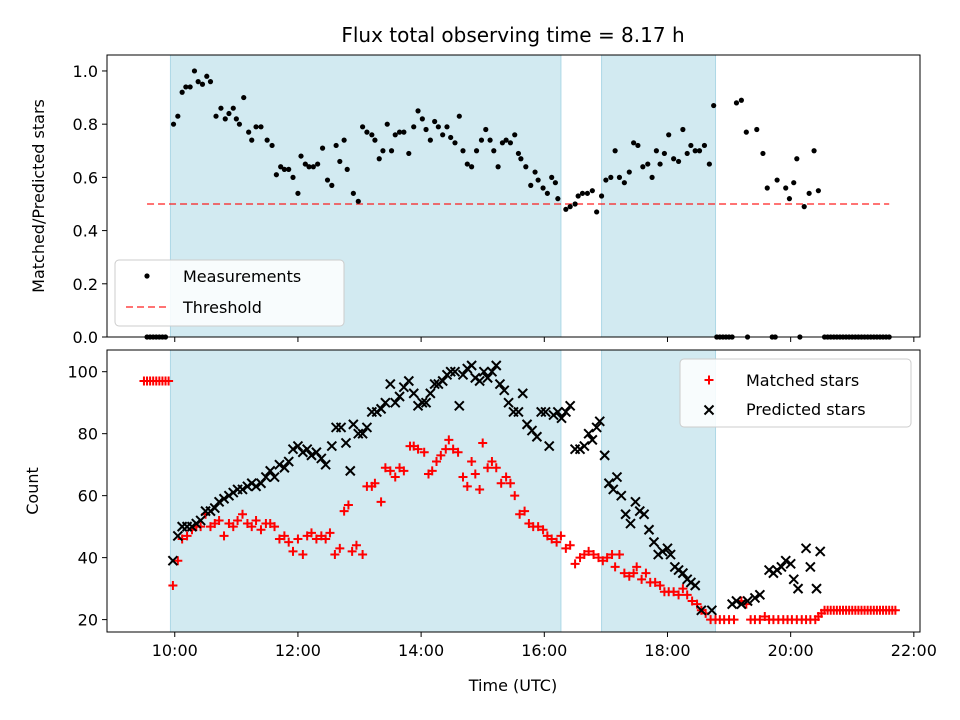 Image resolution: width=960 pixels, height=720 pixels. Describe the element at coordinates (298, 650) in the screenshot. I see `x-tick-label: 12:00` at that location.